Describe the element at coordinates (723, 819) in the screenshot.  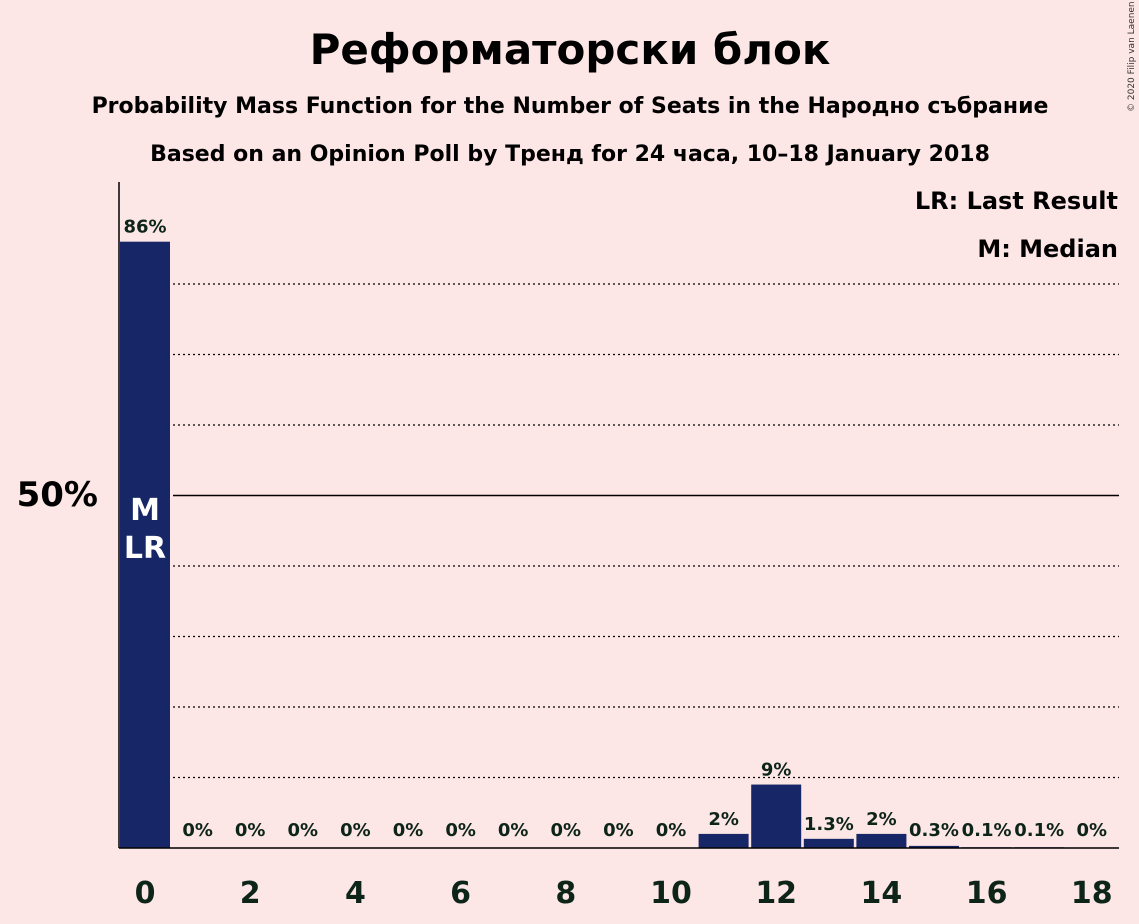
I see `data-label-11: 2%` at that location.